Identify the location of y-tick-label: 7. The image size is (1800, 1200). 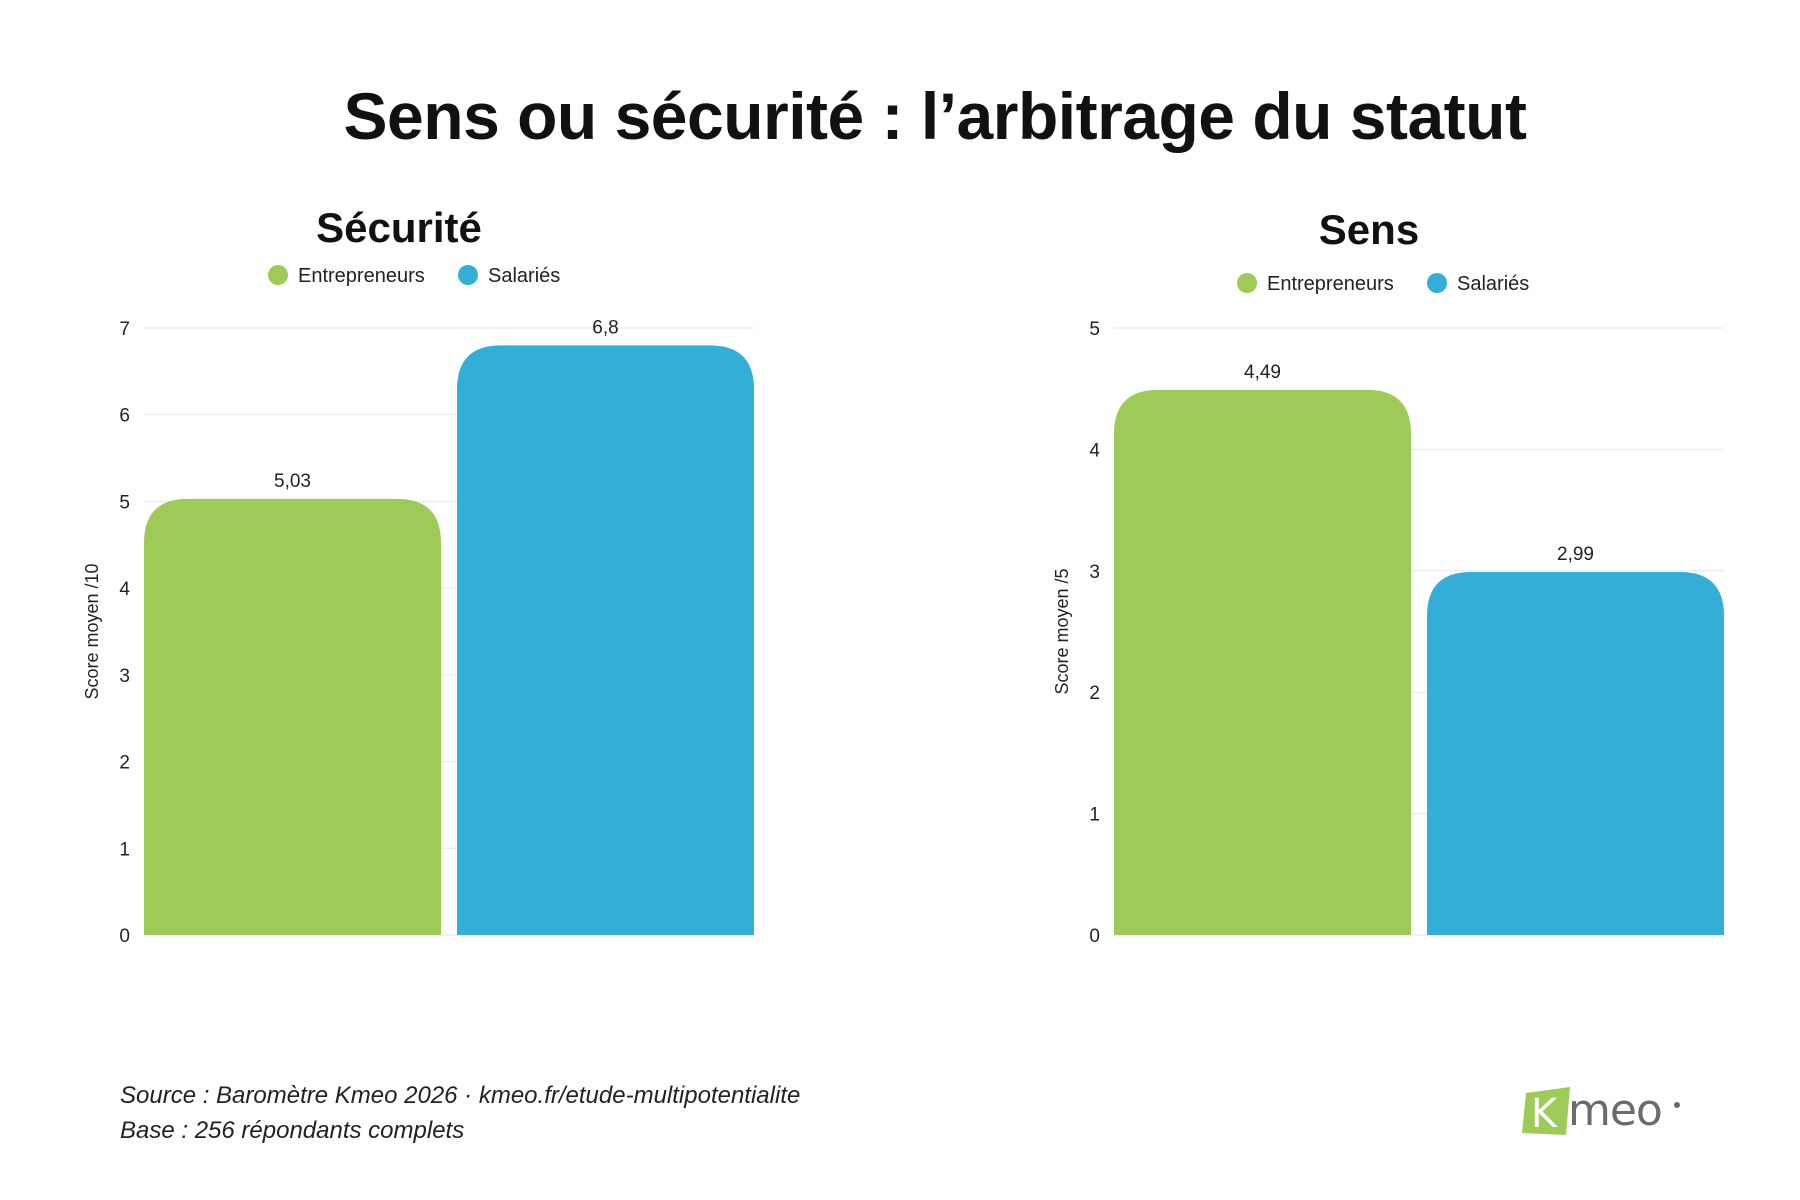
(124, 329).